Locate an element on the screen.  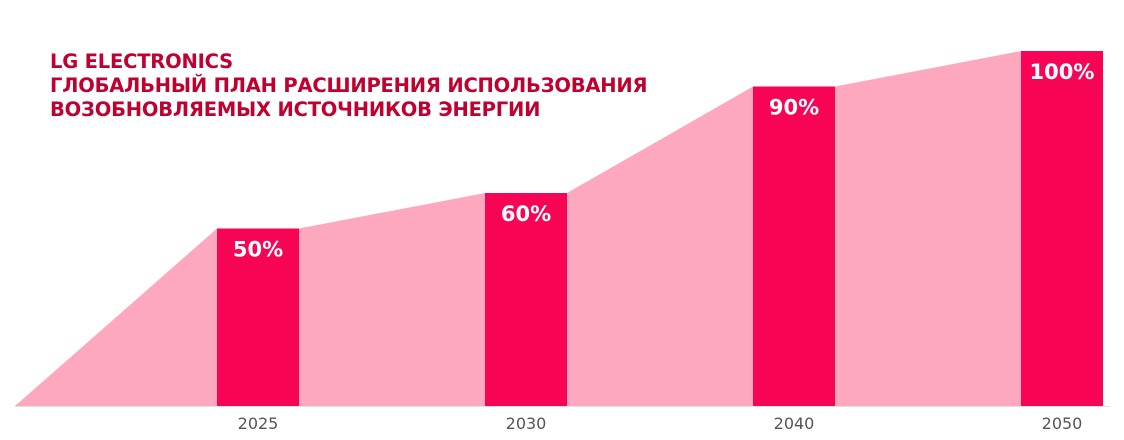
data-label-2030: 60% is located at coordinates (526, 214).